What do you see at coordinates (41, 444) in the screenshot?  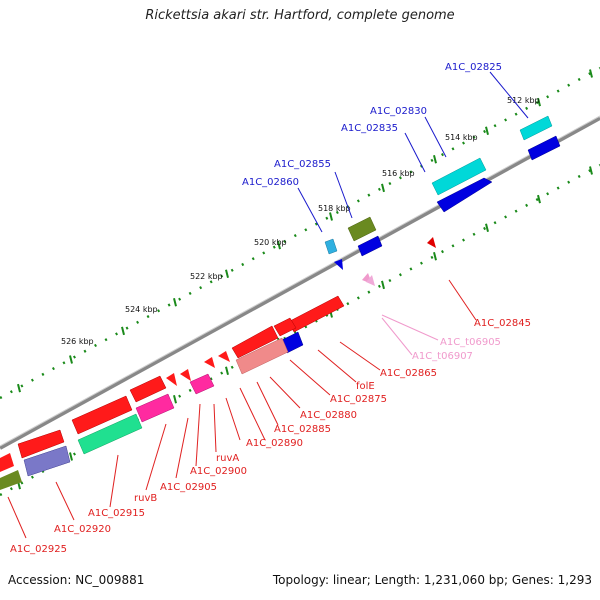 I see `gene-A1C_02925-red` at bounding box center [41, 444].